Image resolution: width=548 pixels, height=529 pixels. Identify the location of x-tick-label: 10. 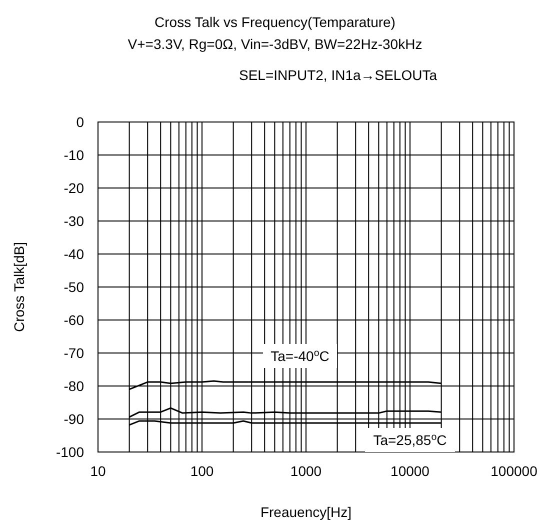
(98, 471).